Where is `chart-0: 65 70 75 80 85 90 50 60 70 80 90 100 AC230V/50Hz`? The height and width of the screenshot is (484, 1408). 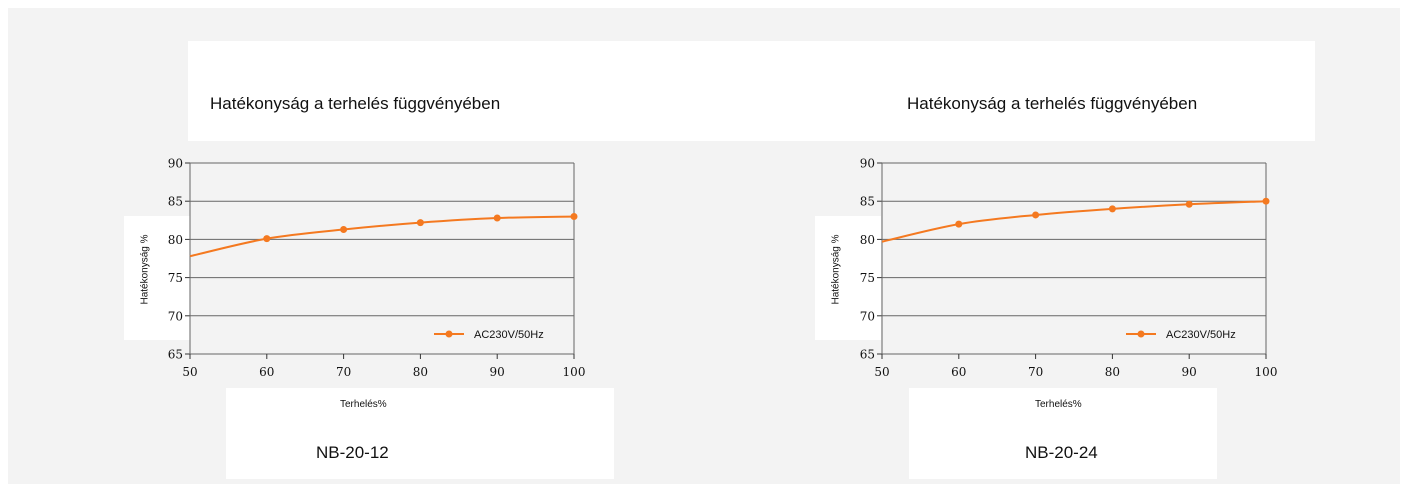
chart-0: 65 70 75 80 85 90 50 60 70 80 90 100 AC230V/50Hz is located at coordinates (377, 268).